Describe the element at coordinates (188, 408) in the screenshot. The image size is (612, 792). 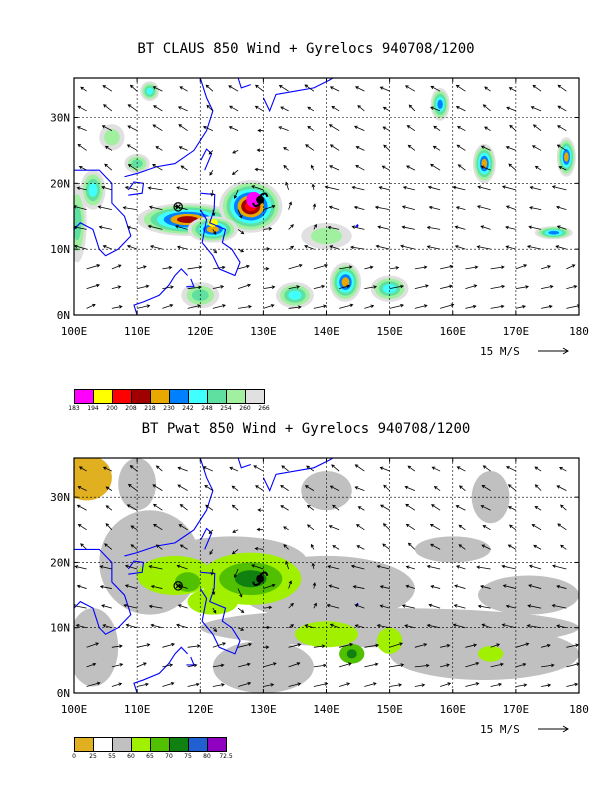
I see `colorbar-label: 242` at that location.